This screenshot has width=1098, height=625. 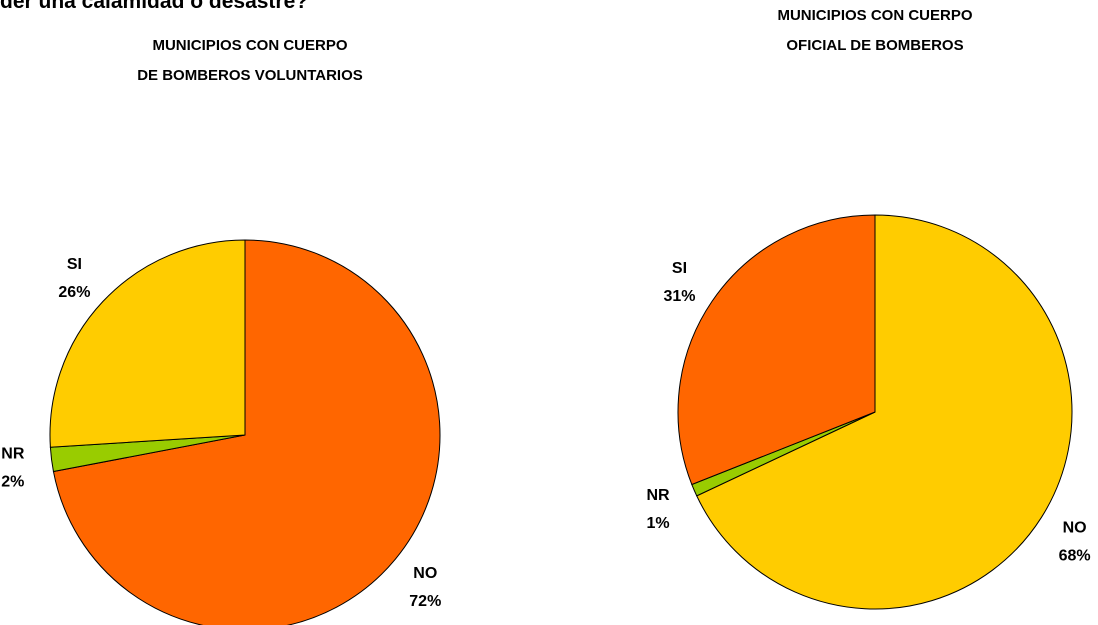 What do you see at coordinates (250, 75) in the screenshot?
I see `chart-title: DE BOMBEROS VOLUNTARIOS` at bounding box center [250, 75].